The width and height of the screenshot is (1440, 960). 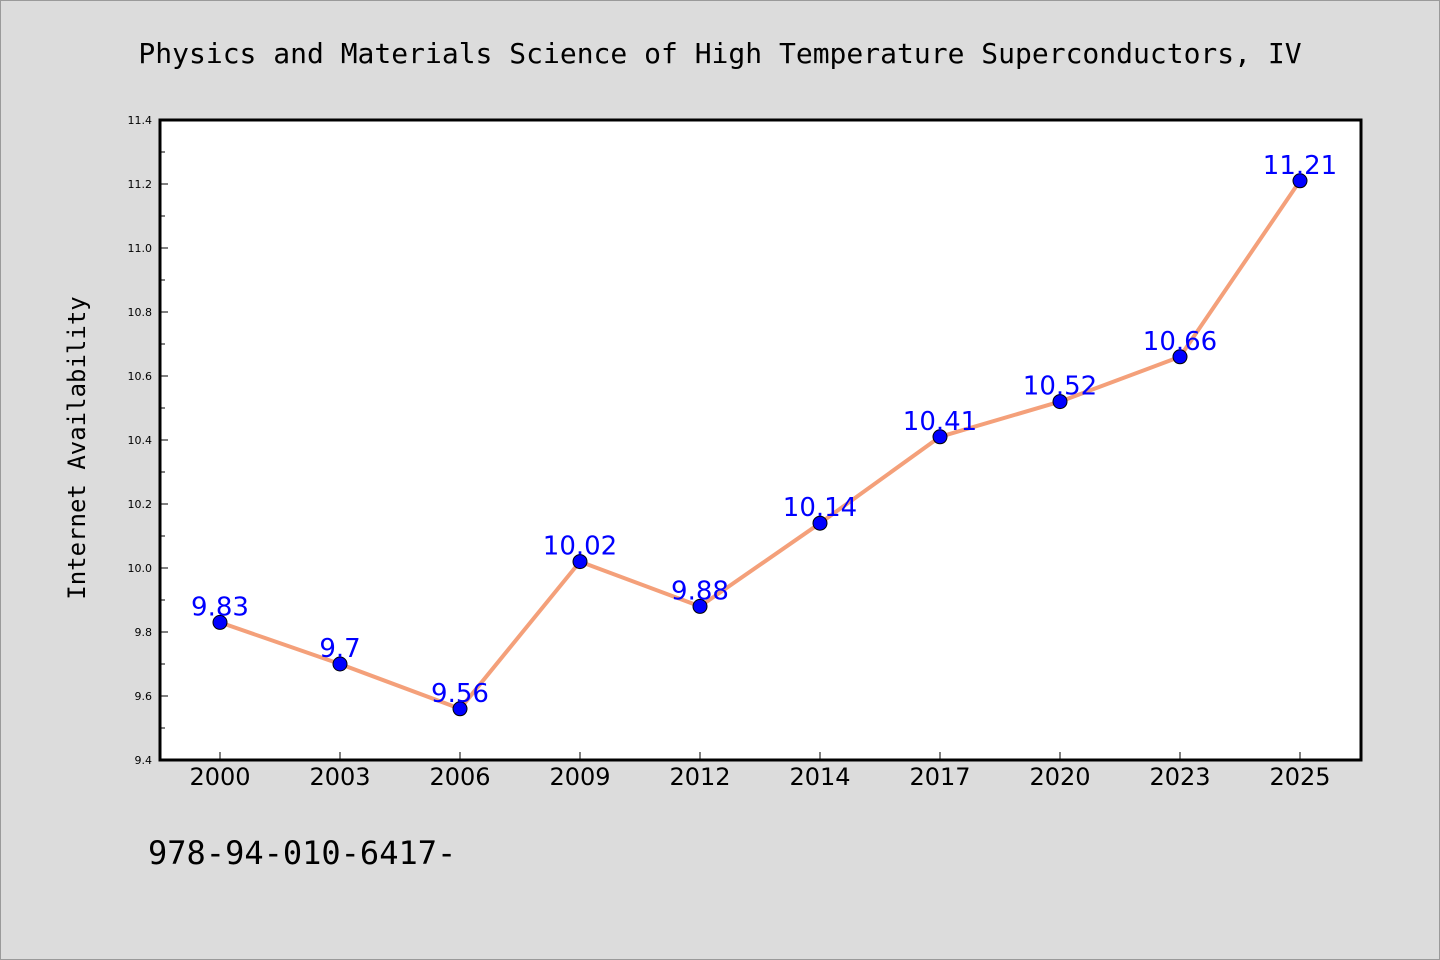 I want to click on y-tick-label: 10.6, so click(x=140, y=376).